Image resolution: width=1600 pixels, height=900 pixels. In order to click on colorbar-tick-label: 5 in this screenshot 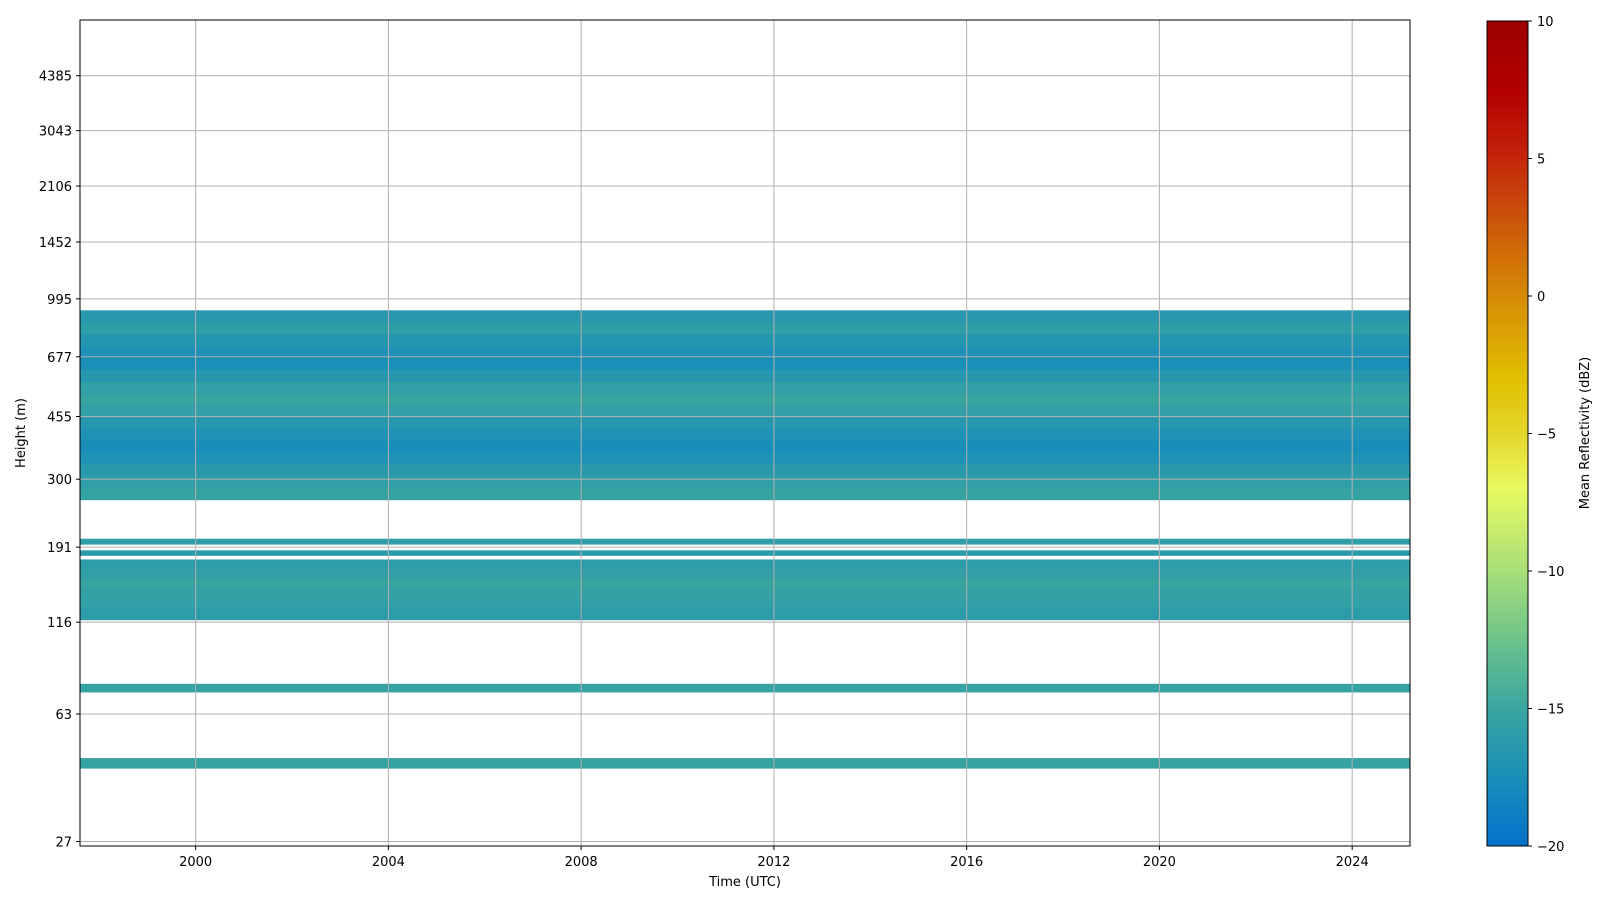, I will do `click(1541, 160)`.